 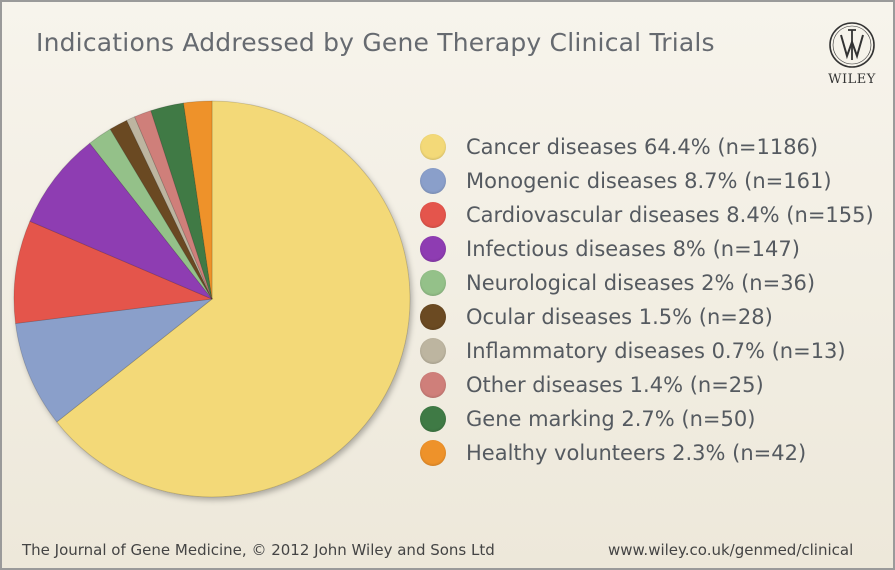 I want to click on legend-item: Monogenic diseases 8.7% (n=161), so click(x=647, y=181).